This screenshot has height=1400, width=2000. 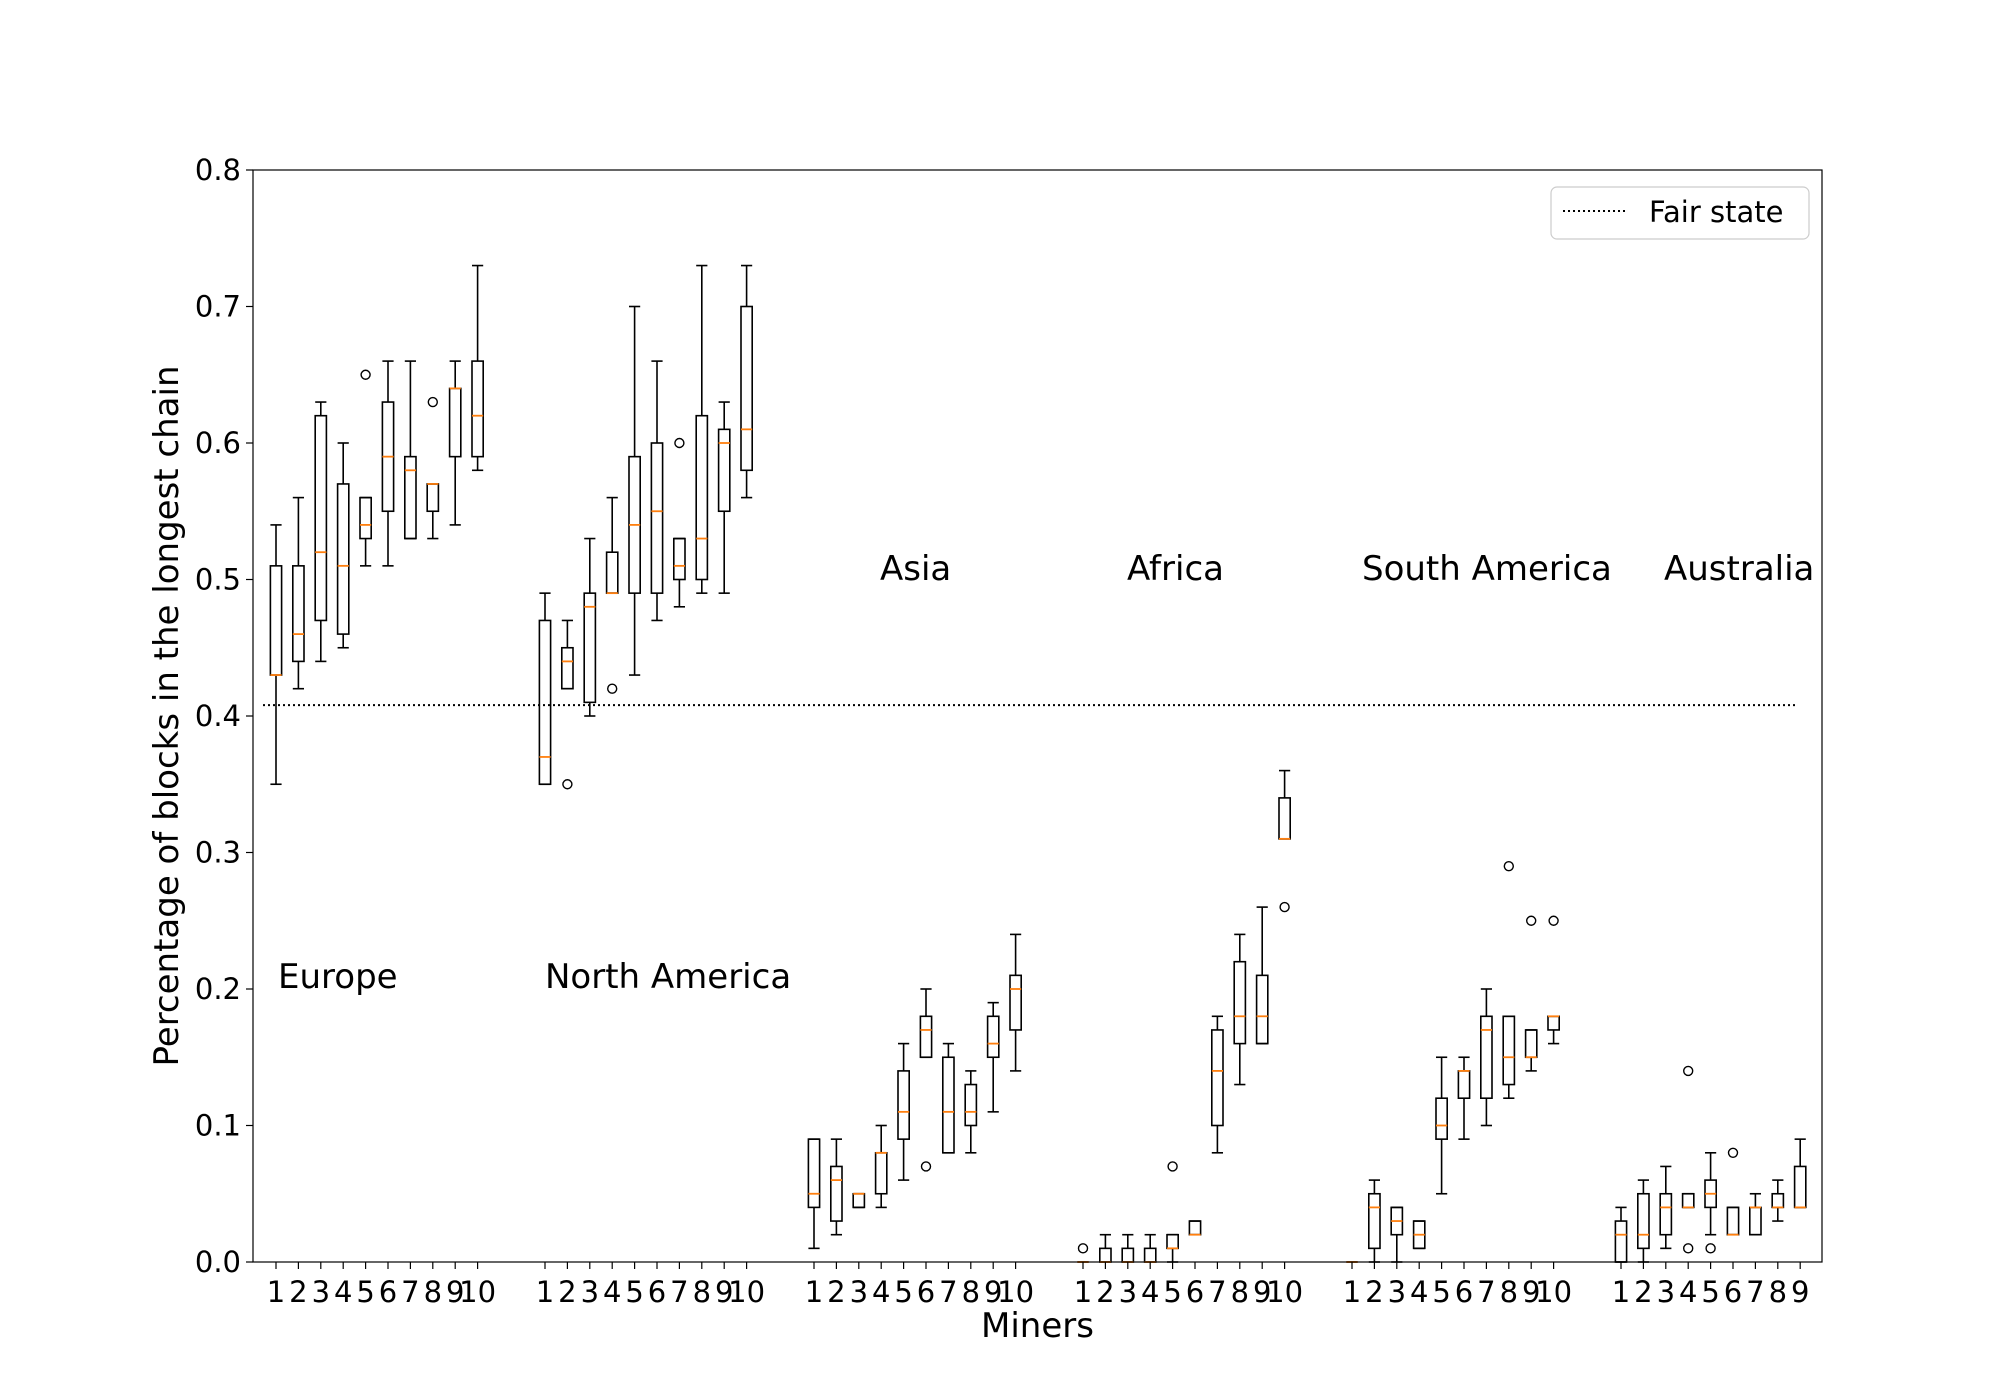 I want to click on y-tick-label: 0.3, so click(x=218, y=853).